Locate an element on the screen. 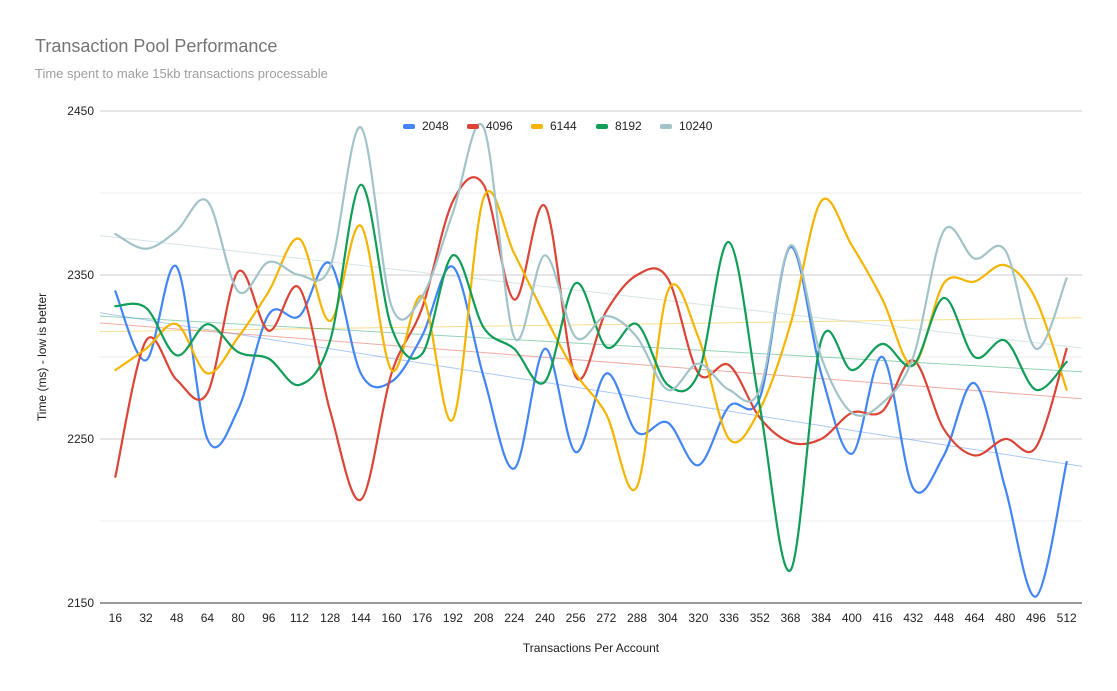 Image resolution: width=1117 pixels, height=691 pixels. x-tick-label: 416 is located at coordinates (883, 618).